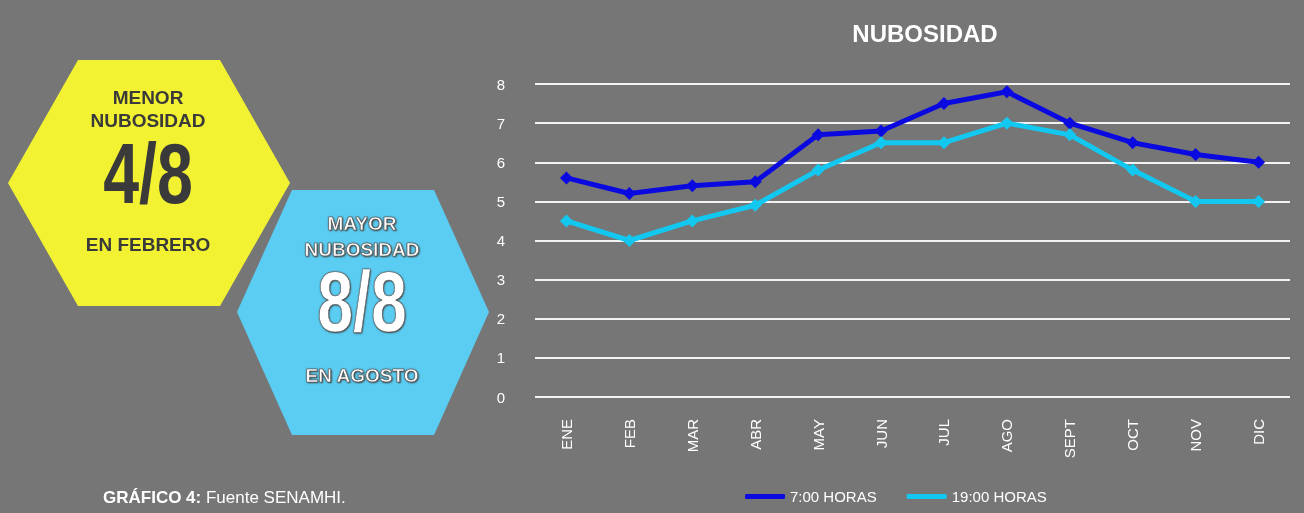 The width and height of the screenshot is (1304, 513). What do you see at coordinates (362, 223) in the screenshot?
I see `text: MAYOR` at bounding box center [362, 223].